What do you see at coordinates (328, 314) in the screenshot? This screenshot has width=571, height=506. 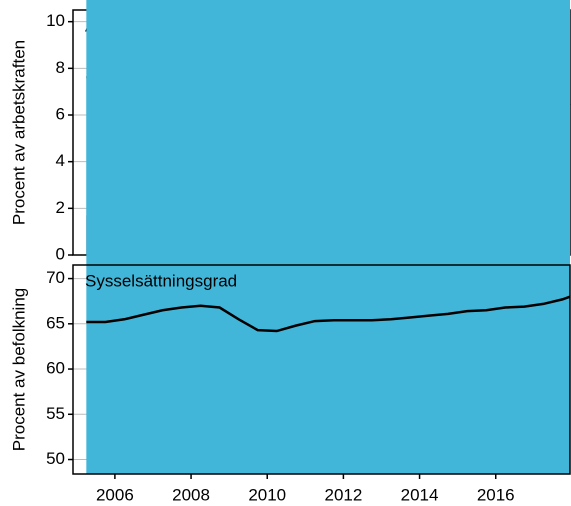 I see `total-line` at bounding box center [328, 314].